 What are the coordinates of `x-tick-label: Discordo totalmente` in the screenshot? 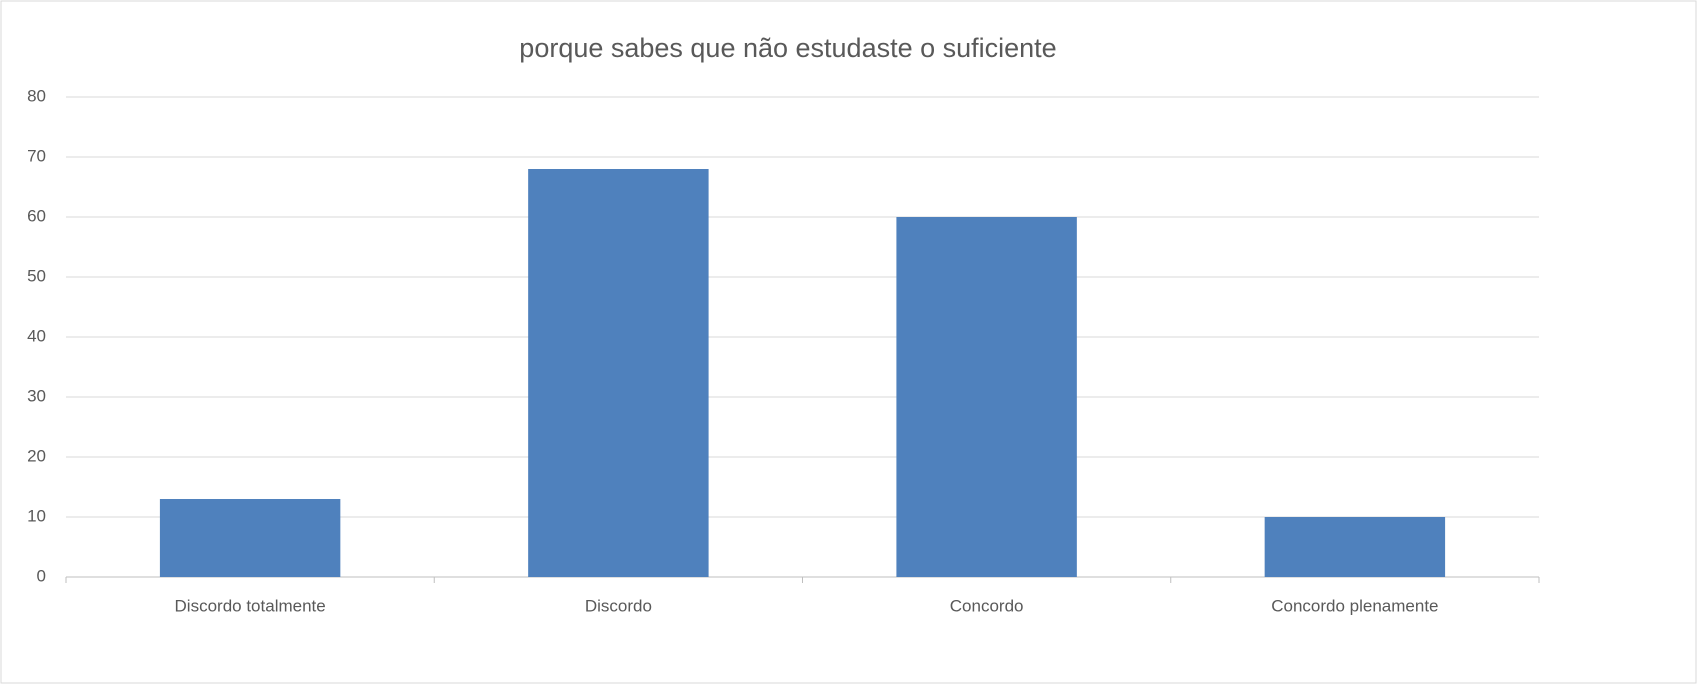 It's located at (250, 605).